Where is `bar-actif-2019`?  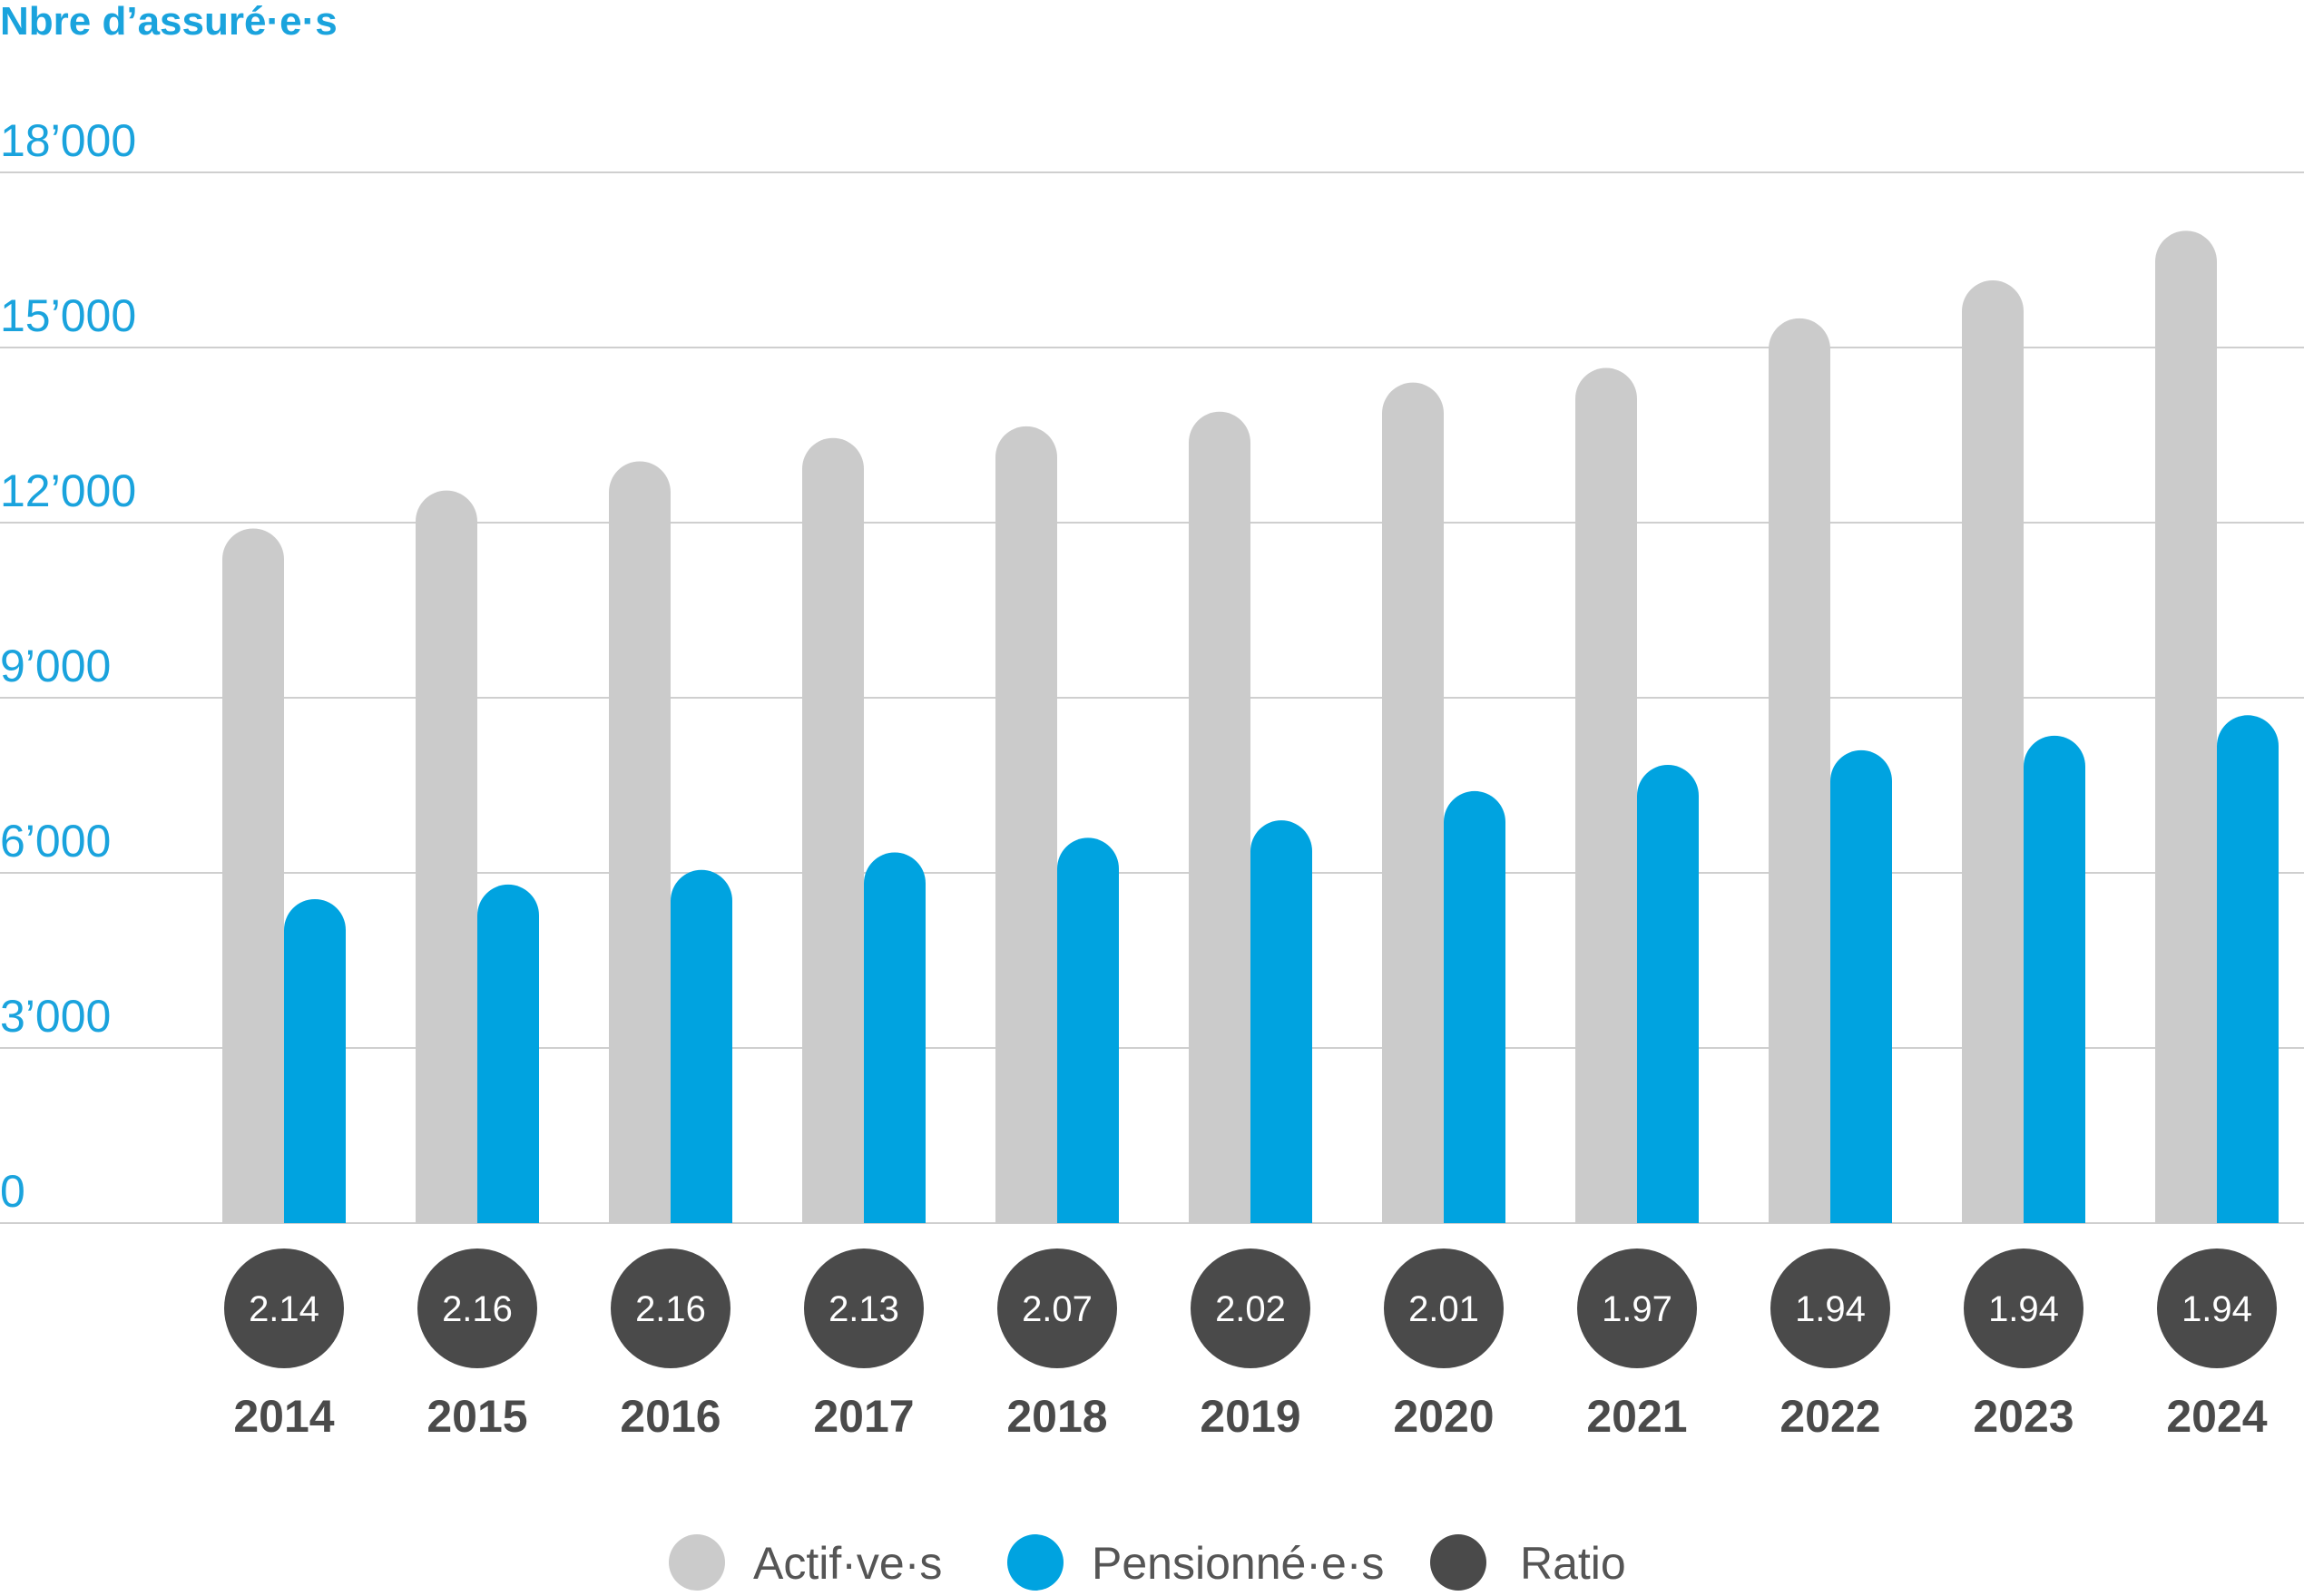
bar-actif-2019 is located at coordinates (1219, 817).